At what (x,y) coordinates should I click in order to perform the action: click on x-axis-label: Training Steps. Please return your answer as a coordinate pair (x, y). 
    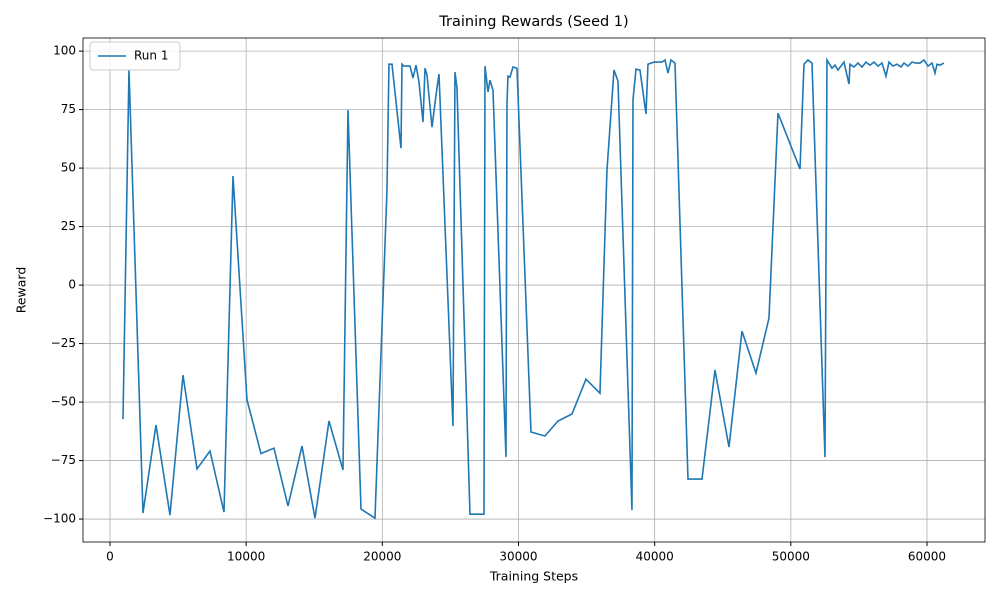
    Looking at the image, I should click on (533, 576).